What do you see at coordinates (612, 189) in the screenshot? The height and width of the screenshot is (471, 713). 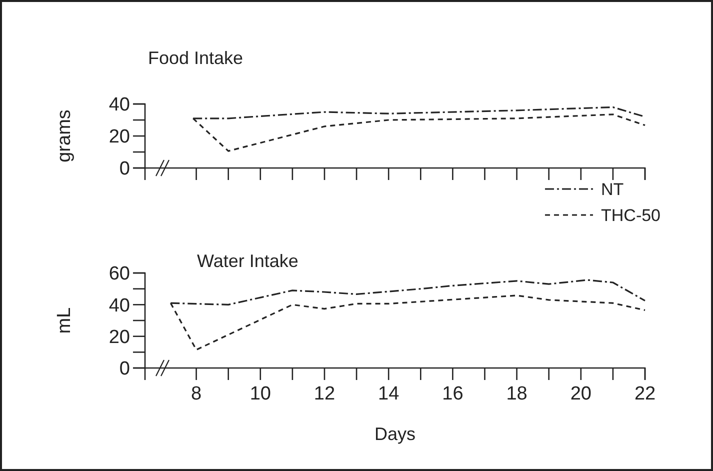 I see `legend-label: NT` at bounding box center [612, 189].